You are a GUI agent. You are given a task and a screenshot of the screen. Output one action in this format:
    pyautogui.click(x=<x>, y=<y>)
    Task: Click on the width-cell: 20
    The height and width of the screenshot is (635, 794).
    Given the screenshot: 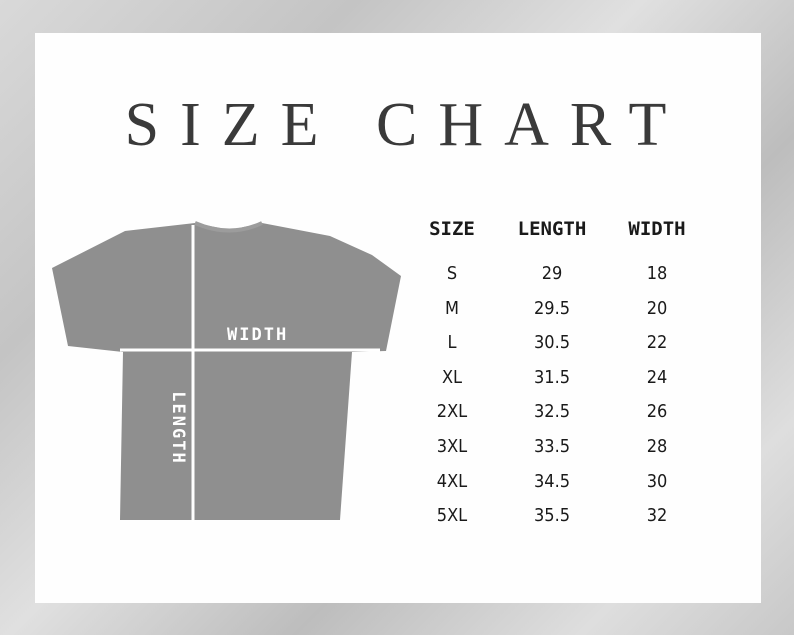 What is the action you would take?
    pyautogui.click(x=657, y=308)
    